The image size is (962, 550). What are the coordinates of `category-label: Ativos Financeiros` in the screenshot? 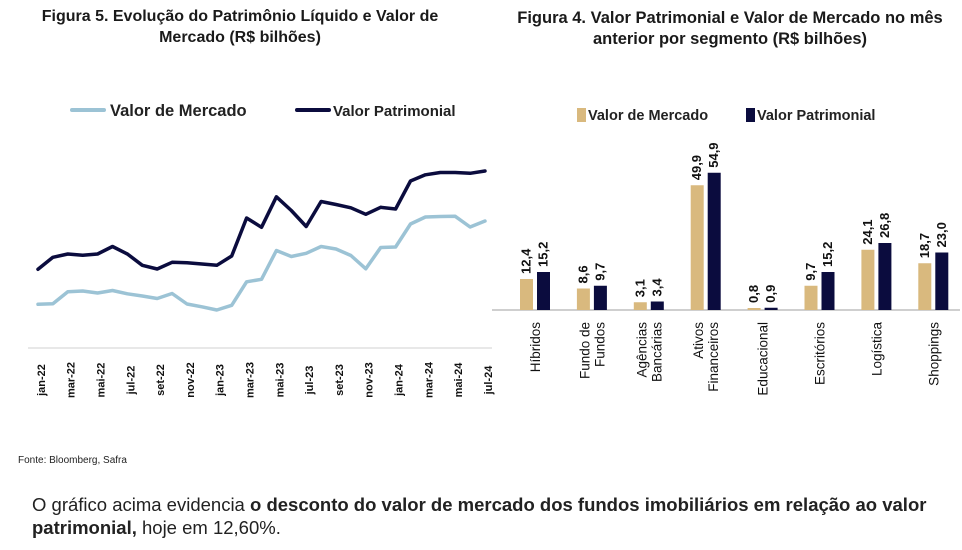 It's located at (706, 357).